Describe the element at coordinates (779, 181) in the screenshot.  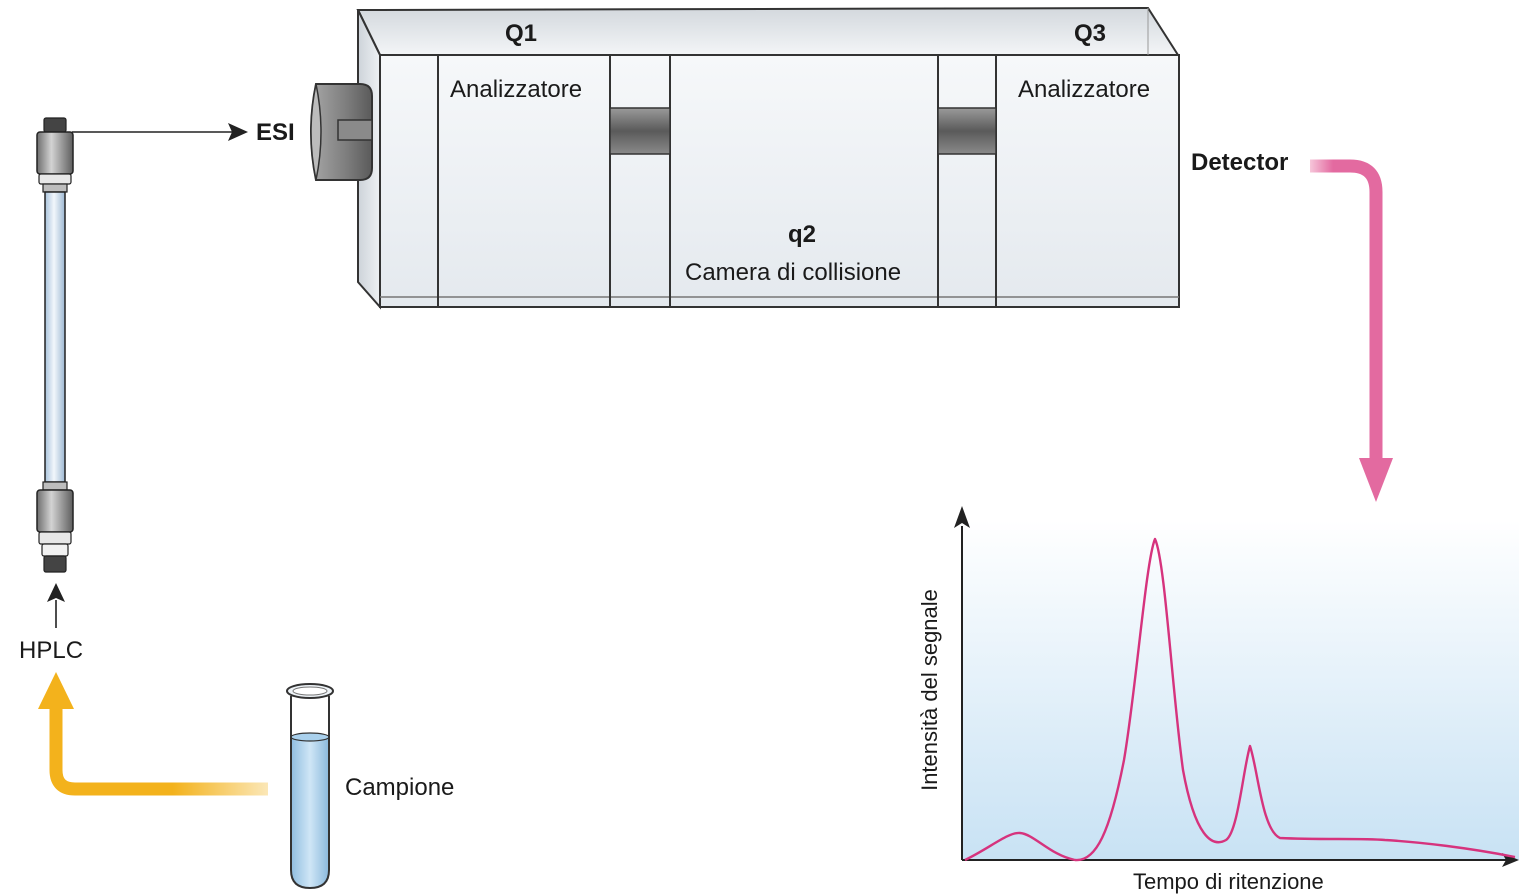
I see `ms-box-front` at that location.